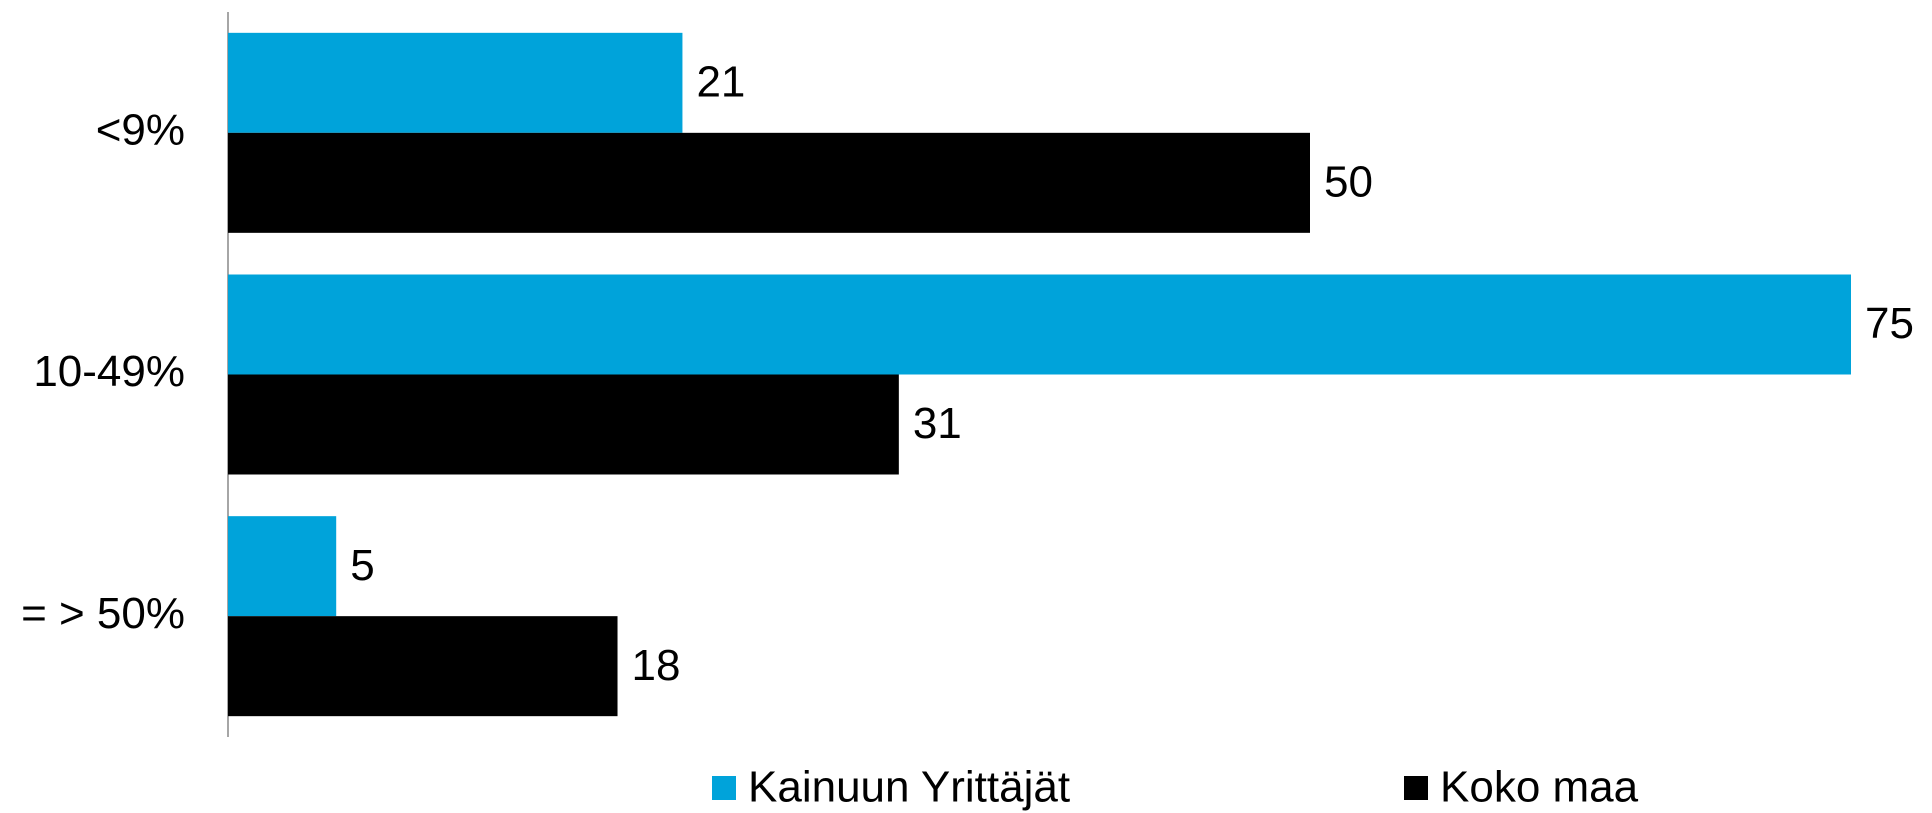 This screenshot has height=813, width=1932. I want to click on y-tick-label: = > 50%, so click(103, 613).